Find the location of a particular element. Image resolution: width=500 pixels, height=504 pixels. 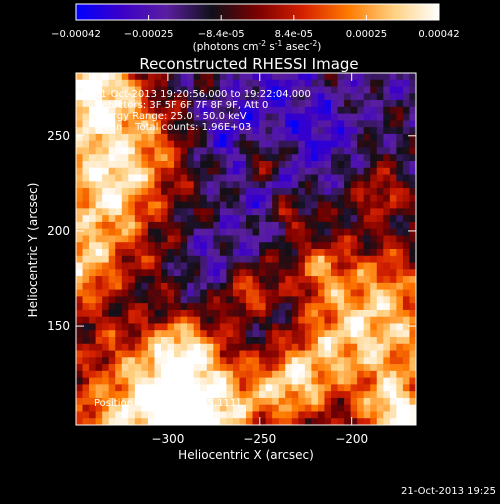

x-tick-label: −200 is located at coordinates (351, 439).